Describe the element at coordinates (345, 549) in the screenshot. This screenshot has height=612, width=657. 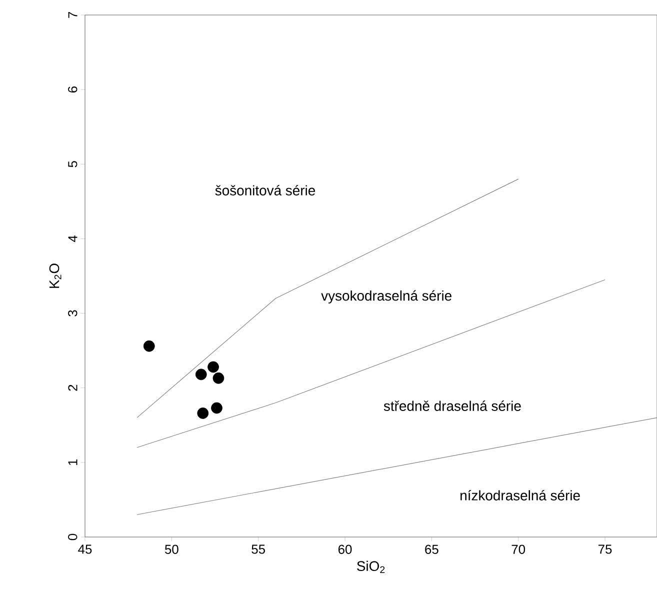
I see `x-tick-label: 60` at that location.